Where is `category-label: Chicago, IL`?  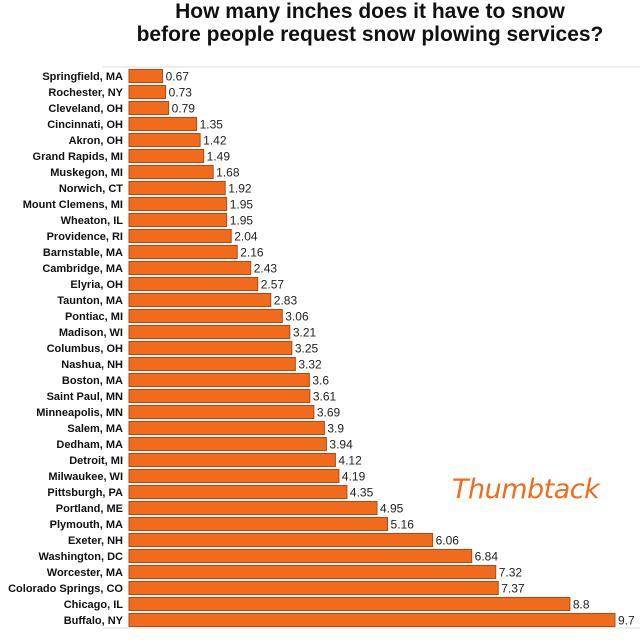
category-label: Chicago, IL is located at coordinates (94, 605).